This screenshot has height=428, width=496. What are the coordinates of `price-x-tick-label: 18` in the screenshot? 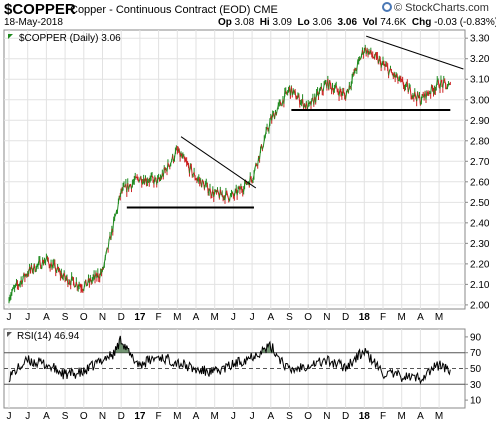 It's located at (365, 317).